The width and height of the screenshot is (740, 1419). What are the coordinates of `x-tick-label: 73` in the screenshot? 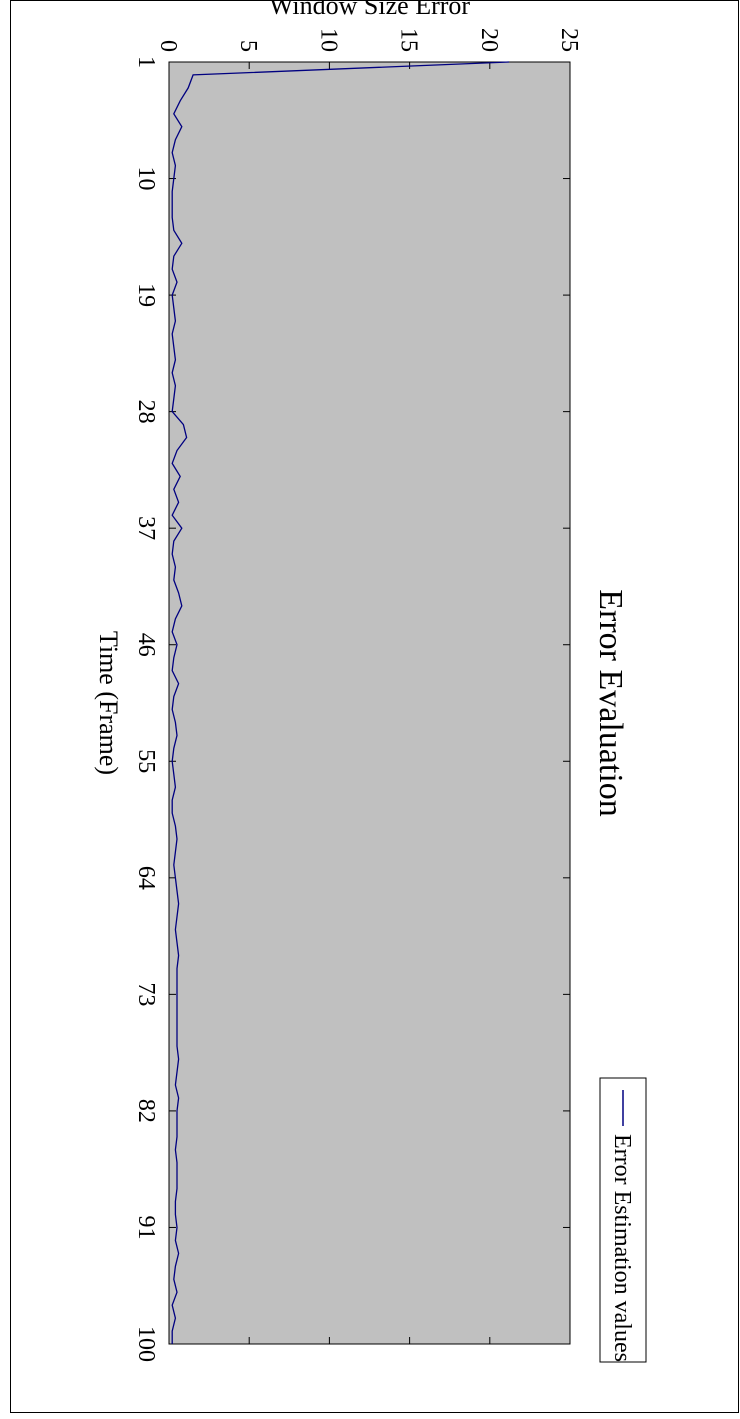 It's located at (146, 994).